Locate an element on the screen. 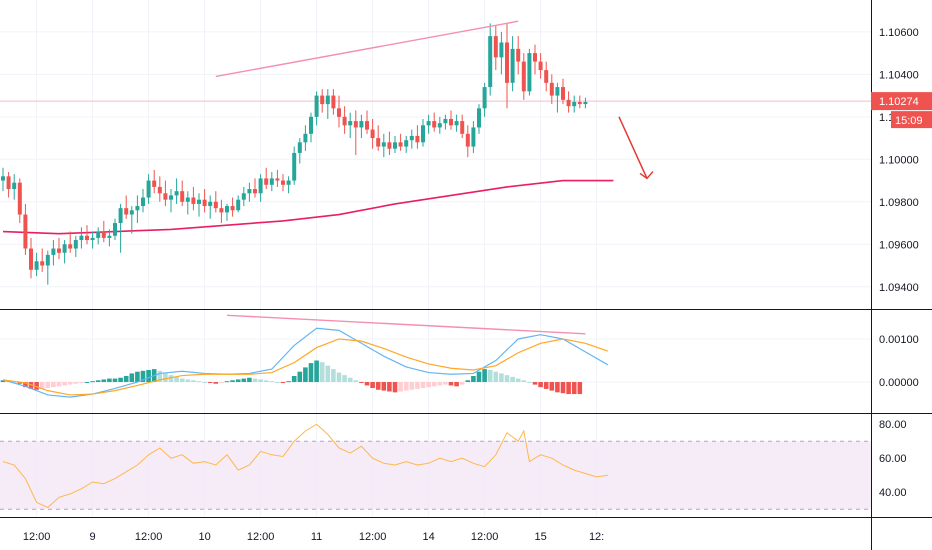 This screenshot has width=932, height=550. bearish-arrow is located at coordinates (633, 147).